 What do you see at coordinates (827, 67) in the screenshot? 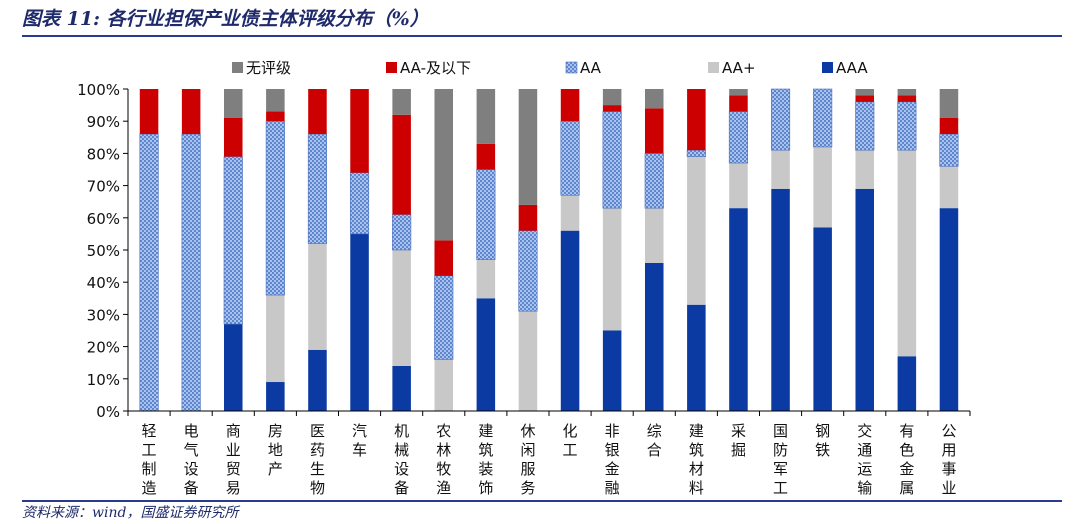
I see `legend-swatch-aaa` at bounding box center [827, 67].